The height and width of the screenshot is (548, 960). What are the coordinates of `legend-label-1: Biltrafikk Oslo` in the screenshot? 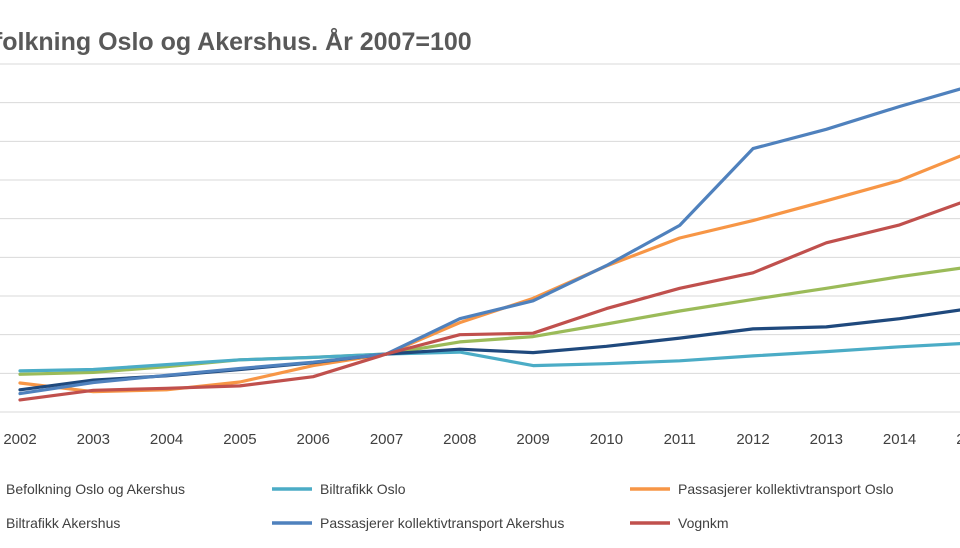 It's located at (363, 489).